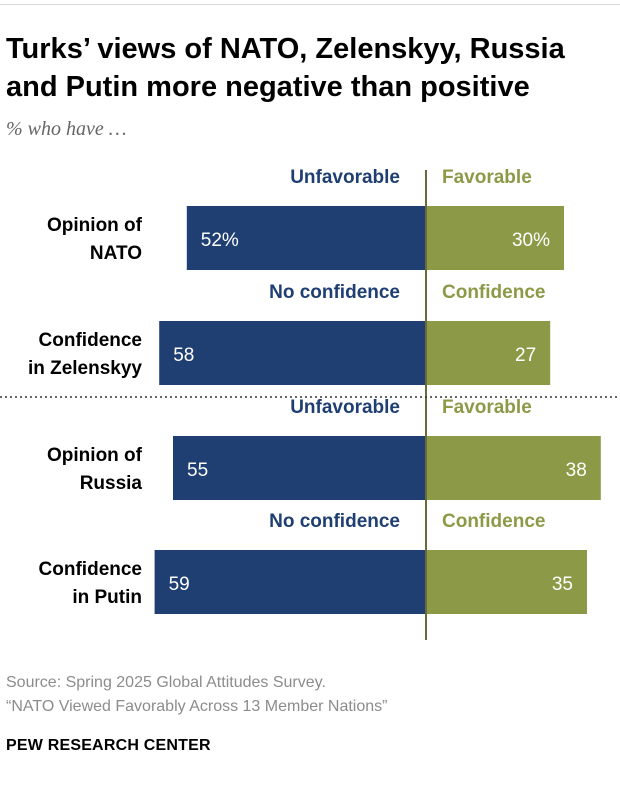 This screenshot has width=620, height=792. I want to click on negative-value-3: 59, so click(179, 584).